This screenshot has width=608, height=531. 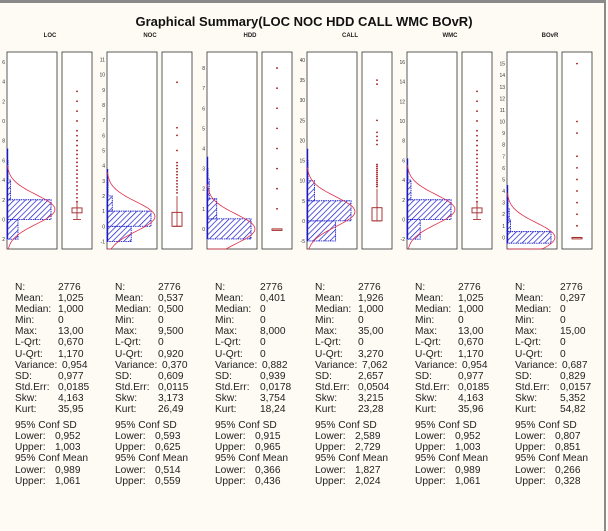 I want to click on stat-value: 4,163, so click(x=471, y=398).